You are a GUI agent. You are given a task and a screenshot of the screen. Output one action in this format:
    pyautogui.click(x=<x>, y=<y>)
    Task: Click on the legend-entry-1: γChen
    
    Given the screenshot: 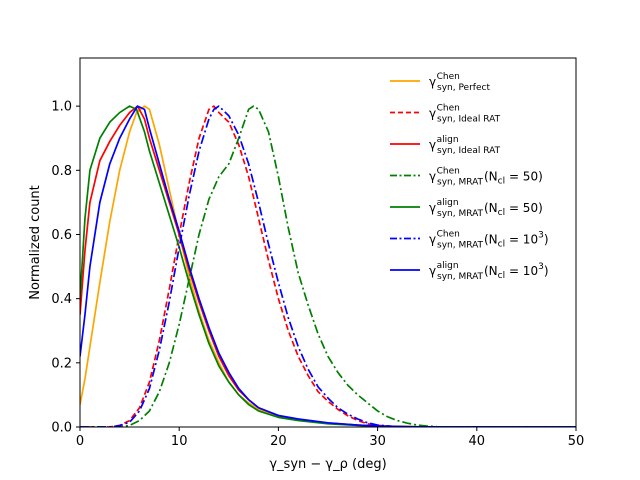 What is the action you would take?
    pyautogui.click(x=444, y=80)
    